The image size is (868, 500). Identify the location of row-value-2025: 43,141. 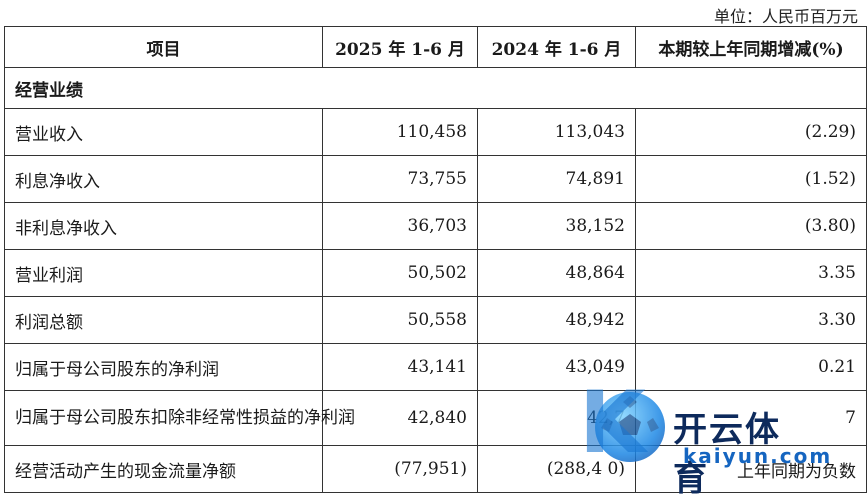
(400, 367).